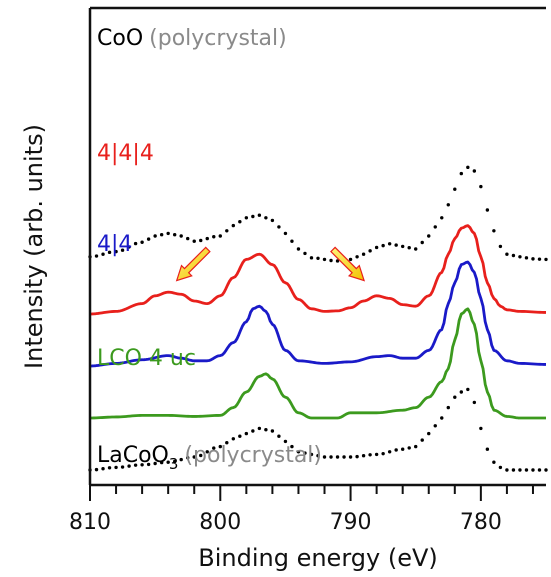  Describe the element at coordinates (481, 522) in the screenshot. I see `x-tick-label: 780` at that location.